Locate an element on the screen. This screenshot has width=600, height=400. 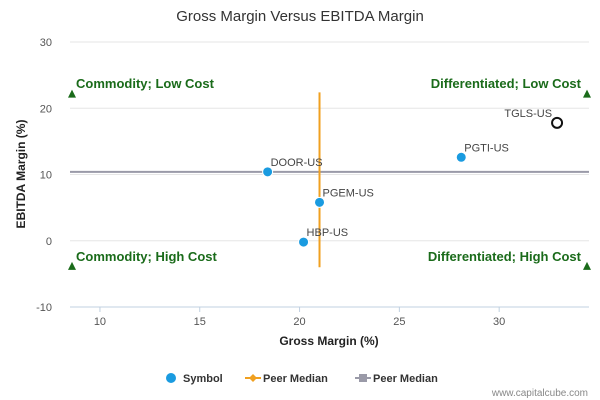
data-point-hollow is located at coordinates (557, 122).